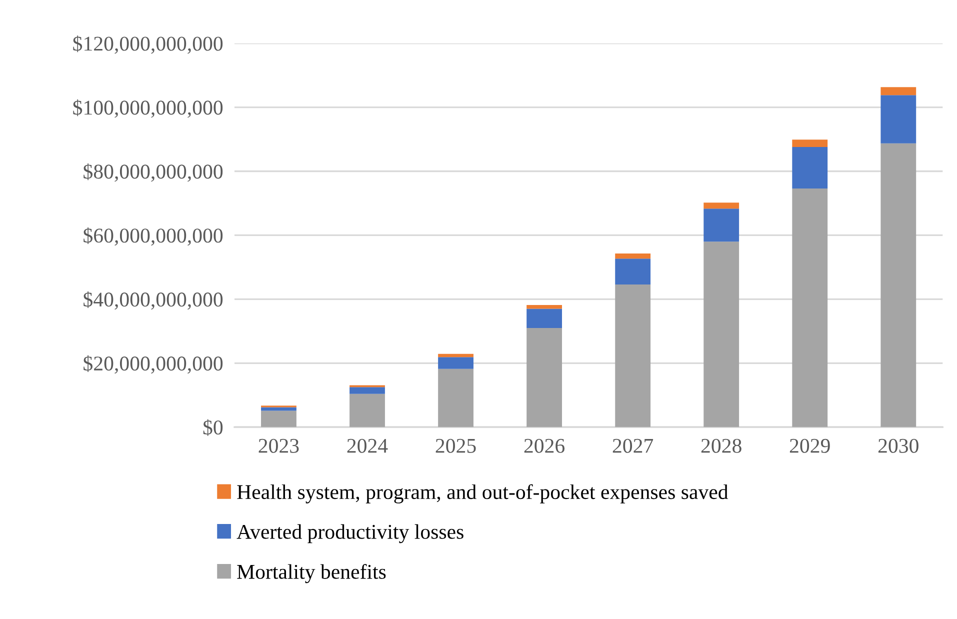 The image size is (957, 619). I want to click on legend-label: Averted productivity losses, so click(350, 534).